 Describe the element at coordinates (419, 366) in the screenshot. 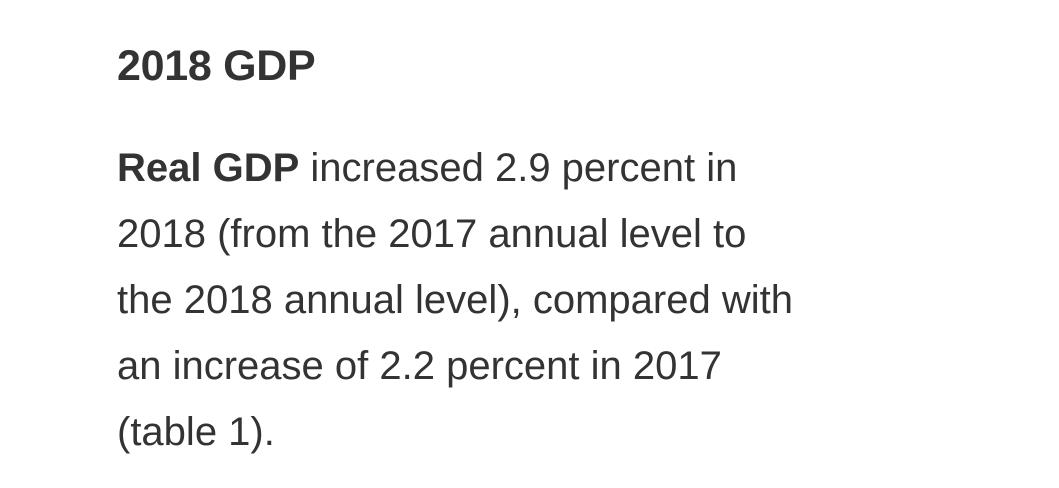

I see `paragraph-line-4: an increase of 2.2 percent in 2017` at that location.